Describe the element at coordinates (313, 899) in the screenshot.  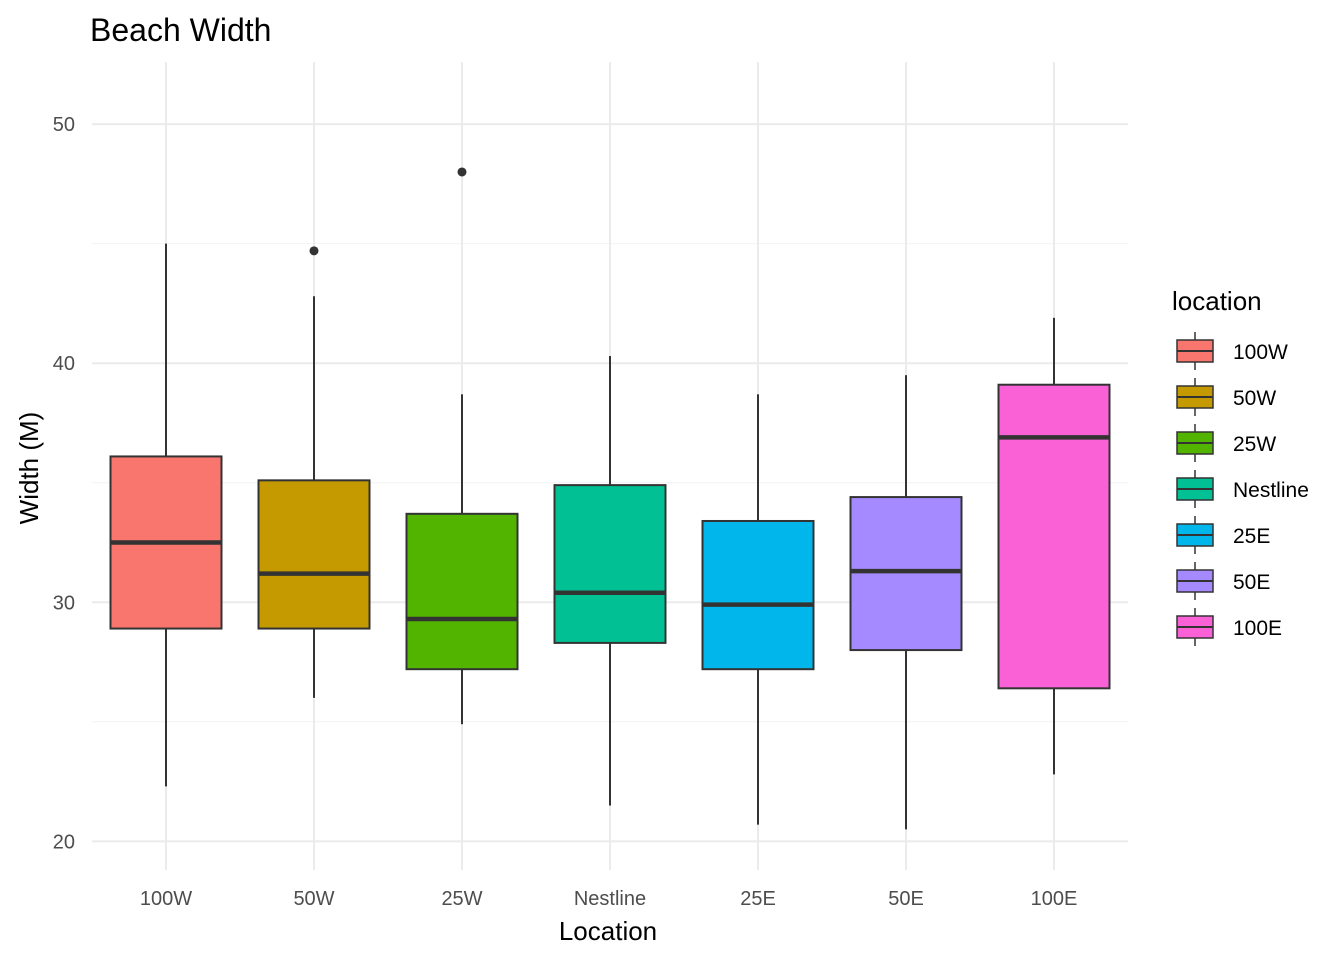
I see `x-tick-label: 50W` at that location.